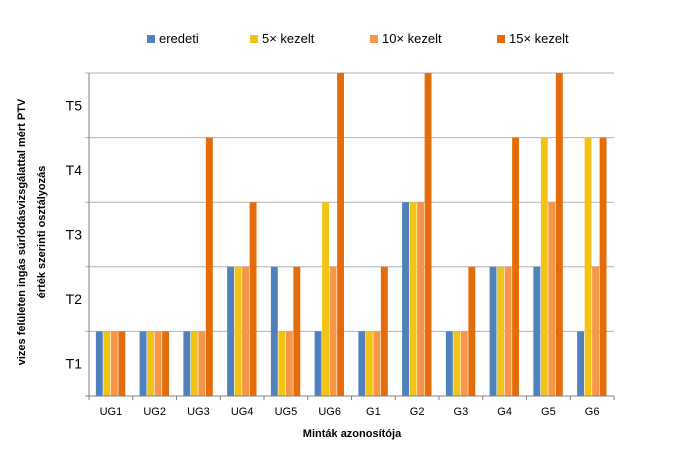 This screenshot has height=459, width=674. I want to click on legend-label-2: 10× kezelt, so click(412, 38).